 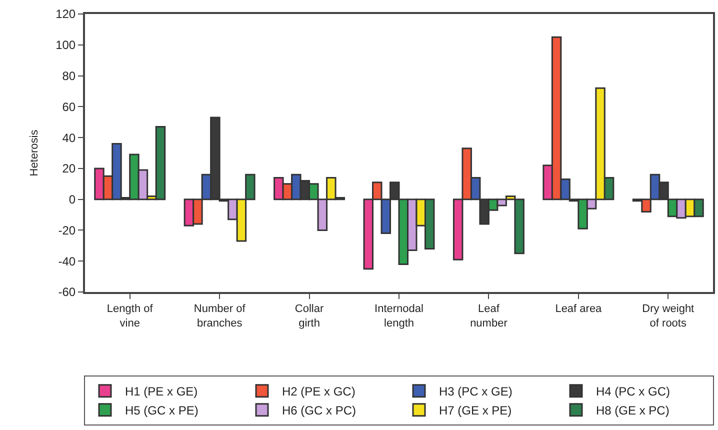 What do you see at coordinates (67, 292) in the screenshot?
I see `y-tick-label: -60` at bounding box center [67, 292].